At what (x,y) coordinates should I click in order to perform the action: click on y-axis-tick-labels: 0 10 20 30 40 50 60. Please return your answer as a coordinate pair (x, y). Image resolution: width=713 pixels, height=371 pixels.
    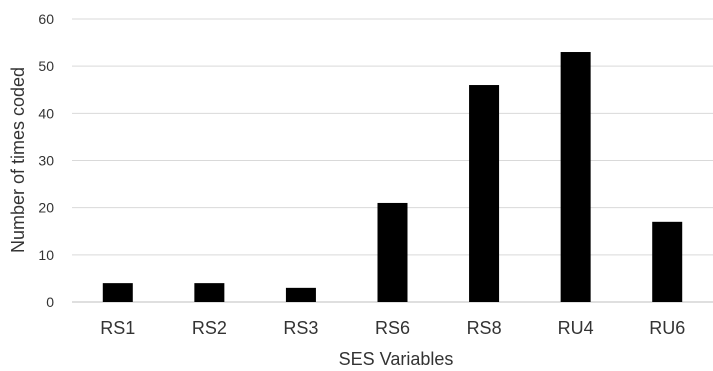
    Looking at the image, I should click on (46, 160).